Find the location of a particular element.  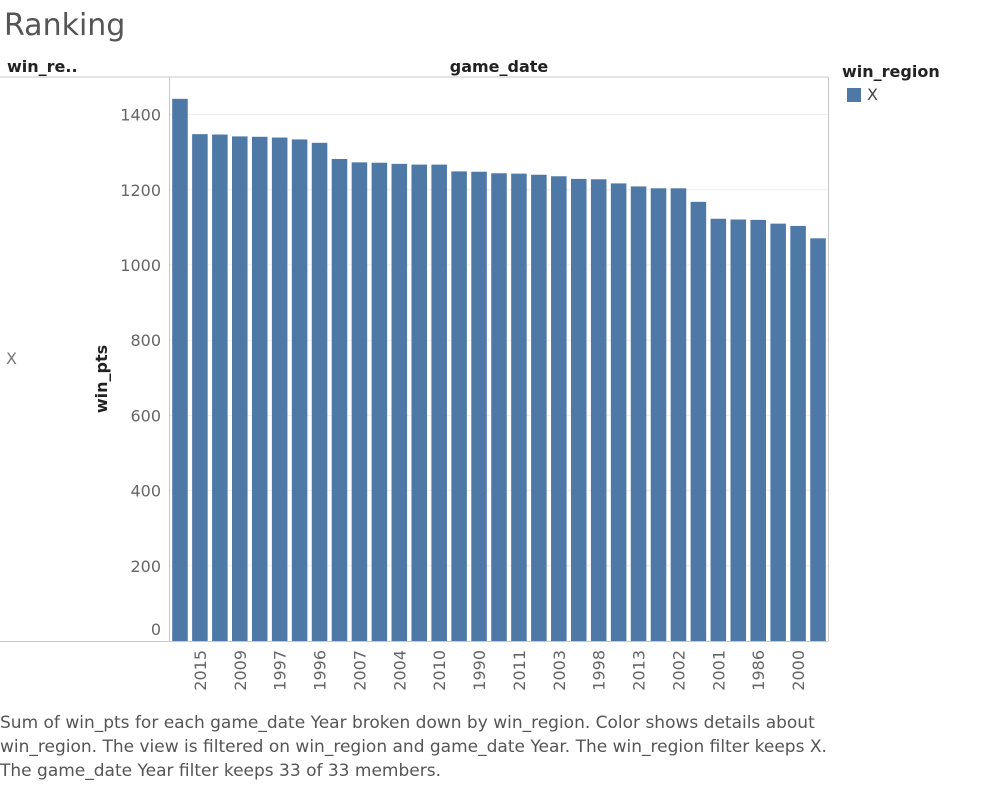

x-tick-label: 2010 is located at coordinates (439, 670).